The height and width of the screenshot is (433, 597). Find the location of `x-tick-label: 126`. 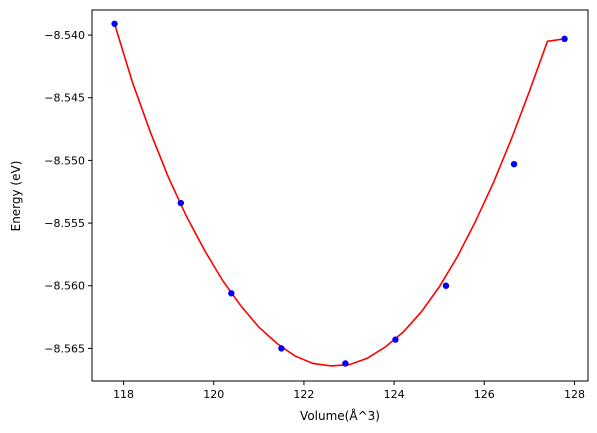

x-tick-label: 126 is located at coordinates (484, 394).